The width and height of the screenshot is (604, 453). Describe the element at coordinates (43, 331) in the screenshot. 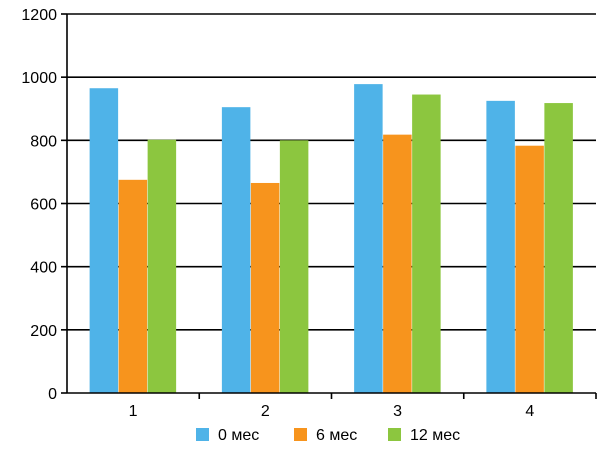

I see `y-tick-label: 200` at that location.